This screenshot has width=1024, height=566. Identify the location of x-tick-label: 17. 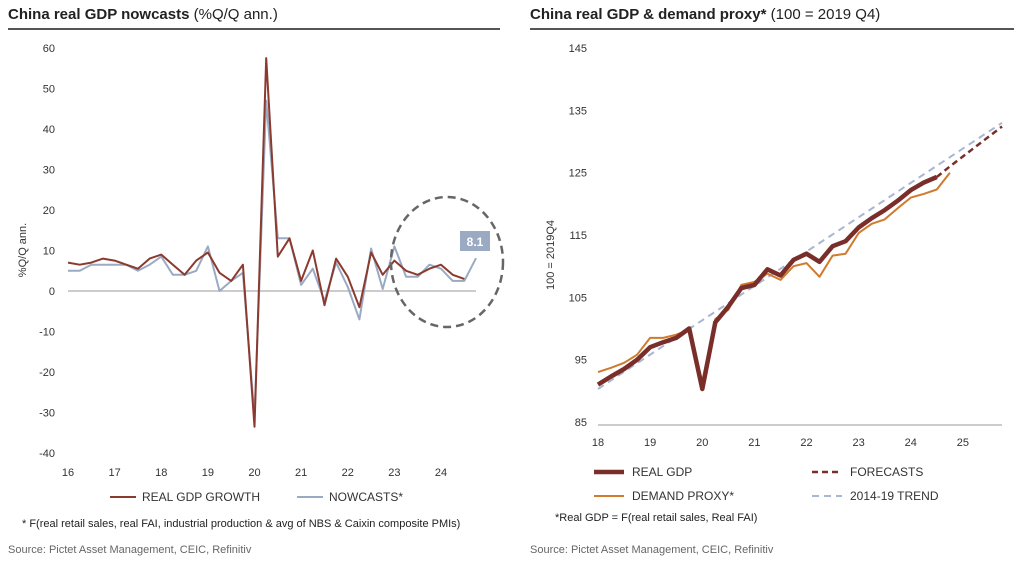
(115, 473).